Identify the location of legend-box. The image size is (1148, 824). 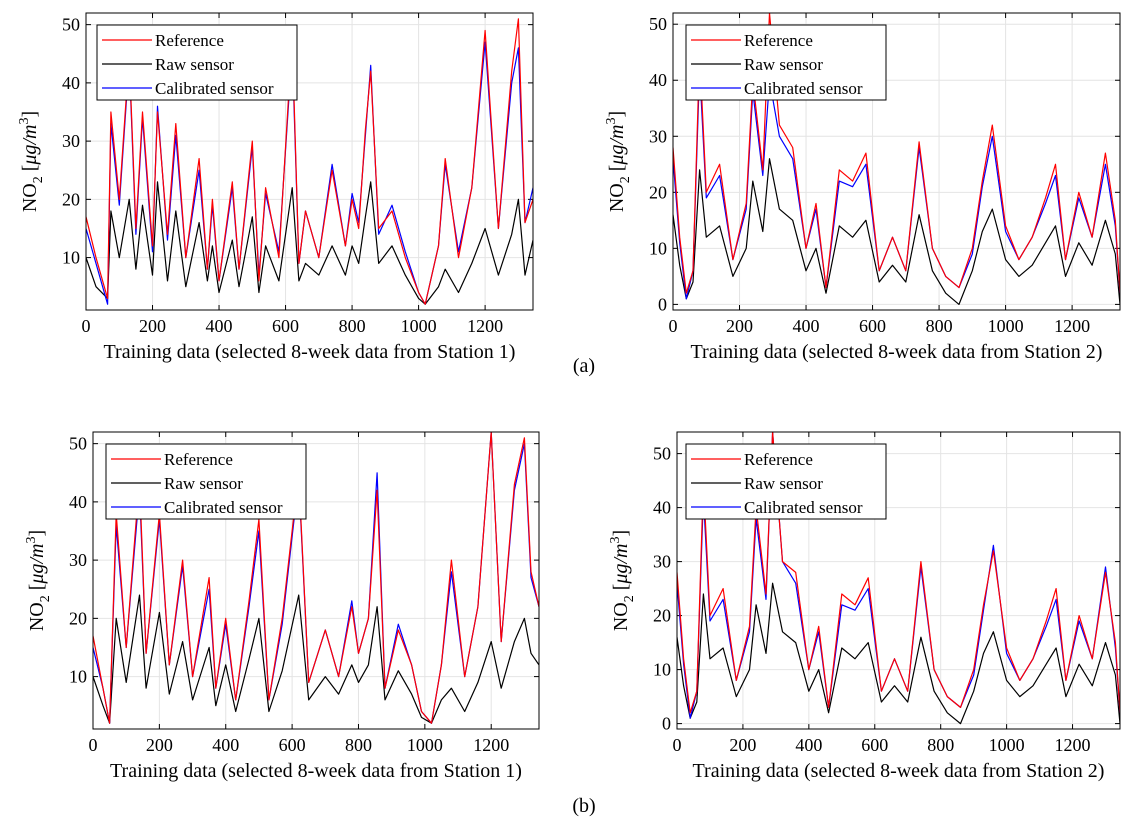
(197, 62).